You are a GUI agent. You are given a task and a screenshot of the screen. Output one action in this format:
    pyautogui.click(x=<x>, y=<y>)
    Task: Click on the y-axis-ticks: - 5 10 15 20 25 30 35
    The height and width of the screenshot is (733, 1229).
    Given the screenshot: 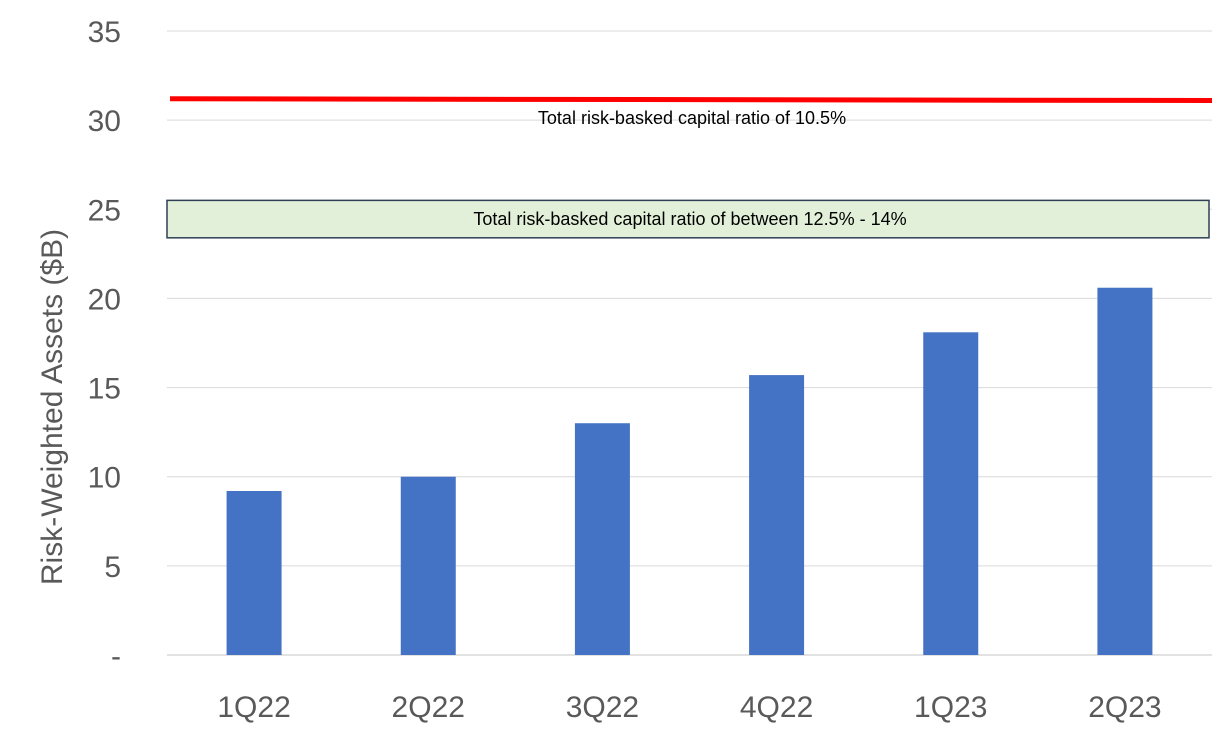 What is the action you would take?
    pyautogui.click(x=104, y=344)
    